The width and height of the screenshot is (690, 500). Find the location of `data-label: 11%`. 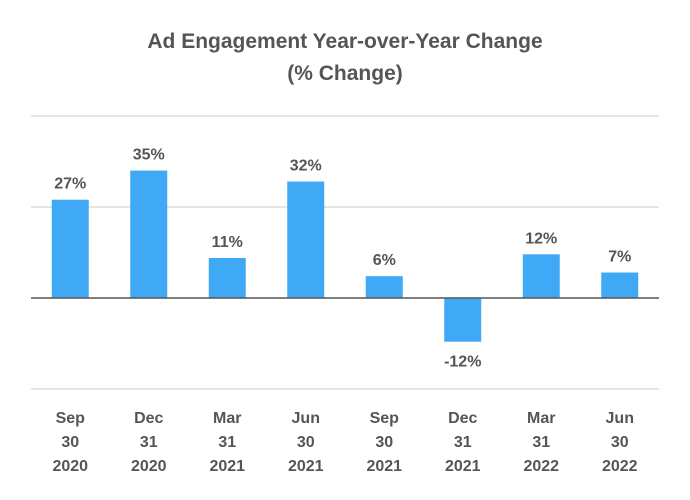

data-label: 11% is located at coordinates (227, 242).